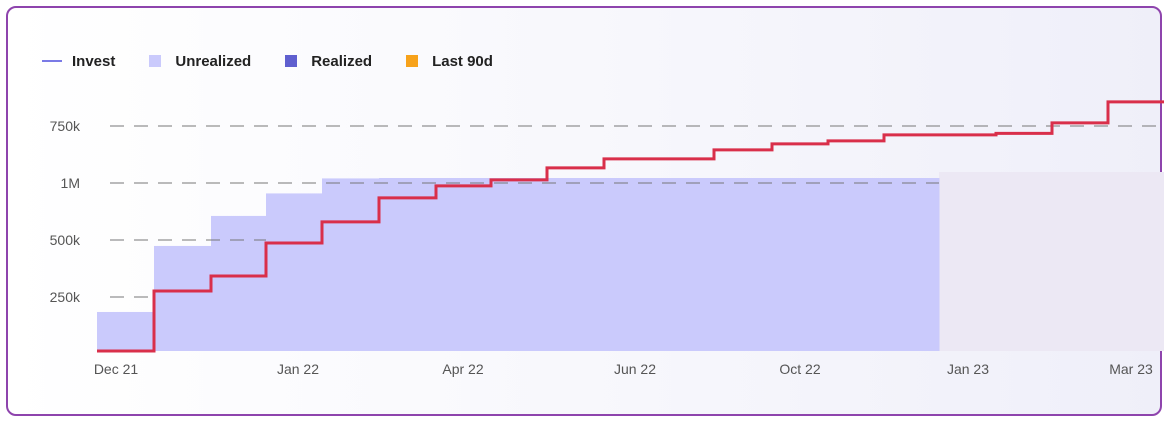  I want to click on legend-label-unrealized: Unrealized, so click(213, 61).